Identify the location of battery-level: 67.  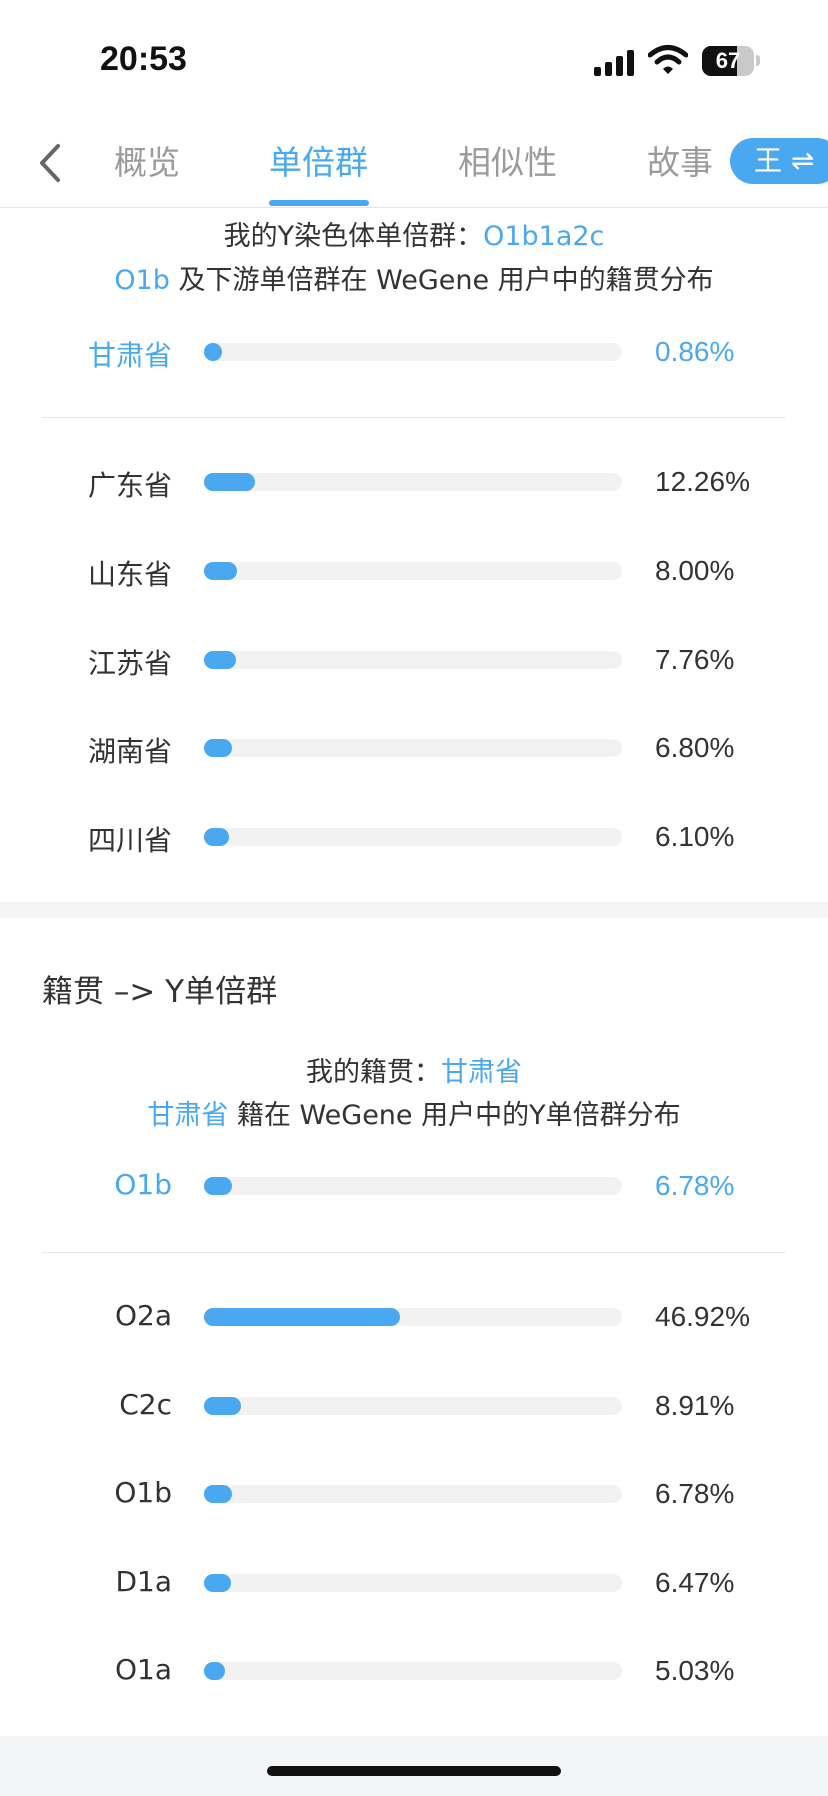
(728, 60).